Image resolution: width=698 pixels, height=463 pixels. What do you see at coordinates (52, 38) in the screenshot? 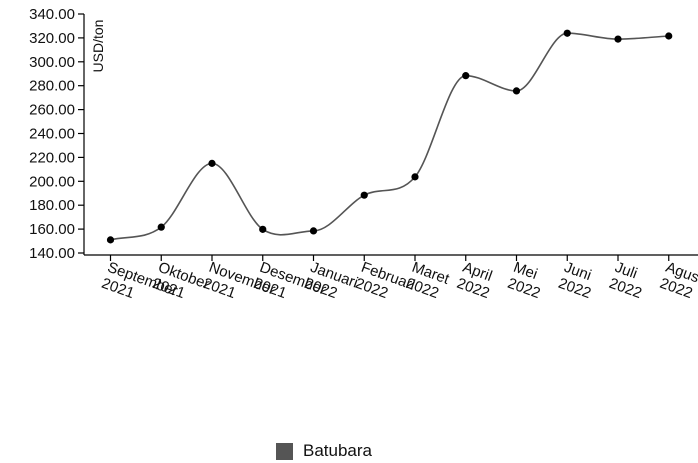
I see `y-tick-label: 320.00` at bounding box center [52, 38].